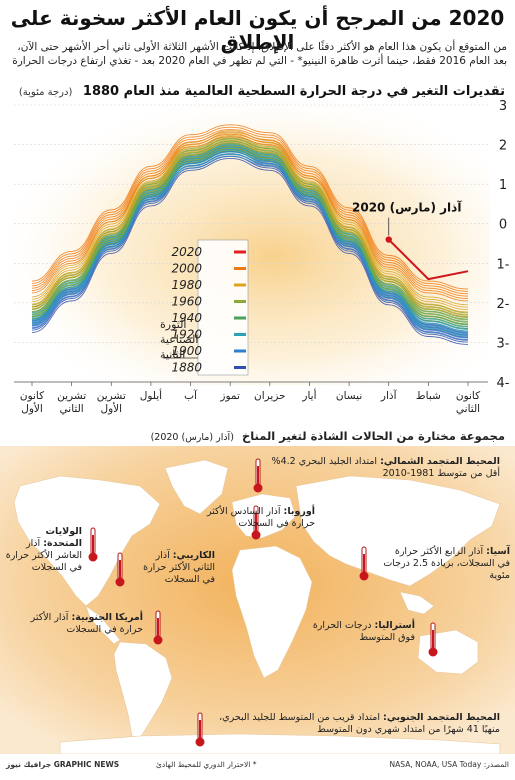 This screenshot has width=515, height=780. What do you see at coordinates (308, 395) in the screenshot?
I see `x-tick-label: أيار` at bounding box center [308, 395].